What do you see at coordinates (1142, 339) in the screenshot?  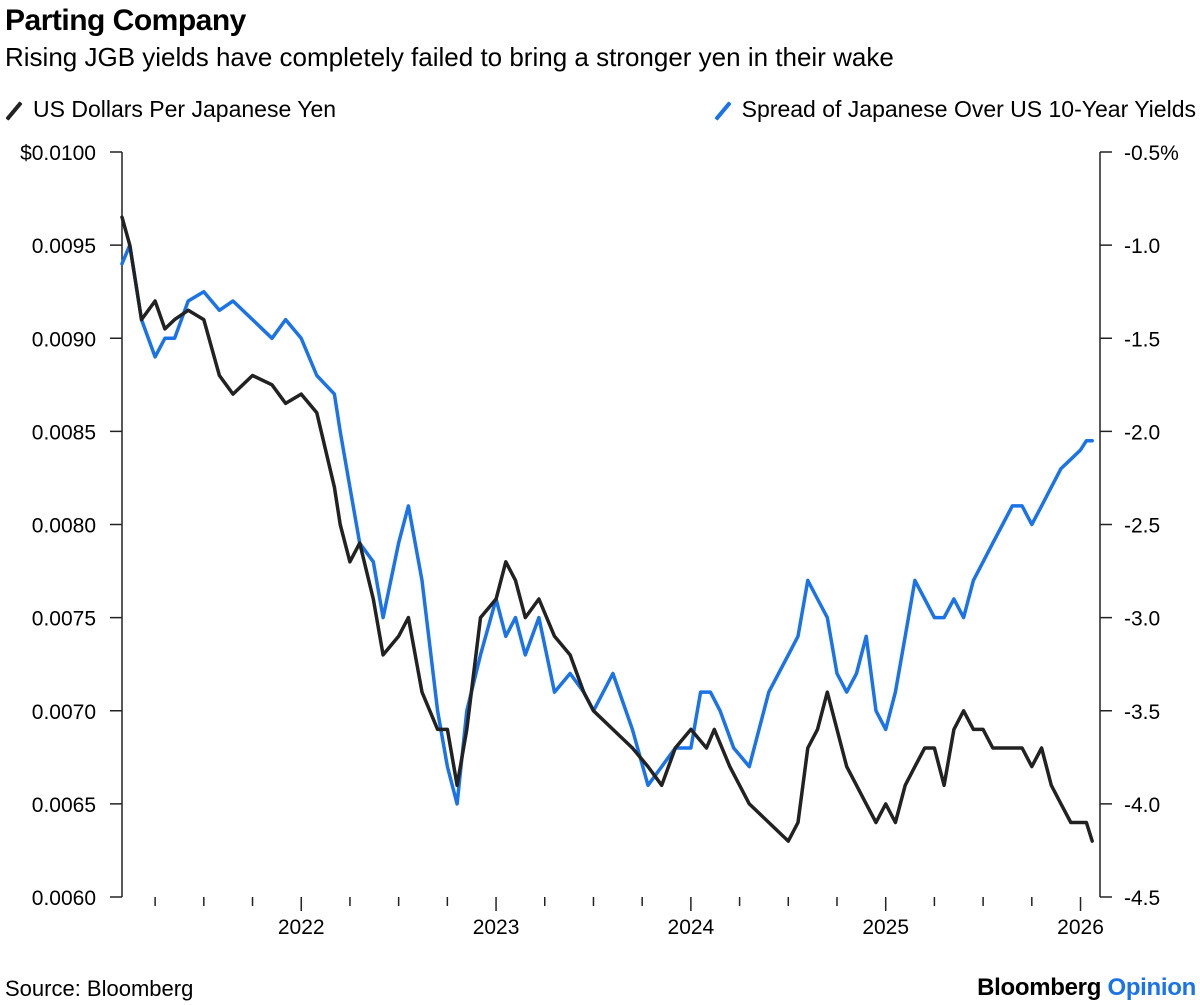 I see `right-axis-tick-label: -1.5` at bounding box center [1142, 339].